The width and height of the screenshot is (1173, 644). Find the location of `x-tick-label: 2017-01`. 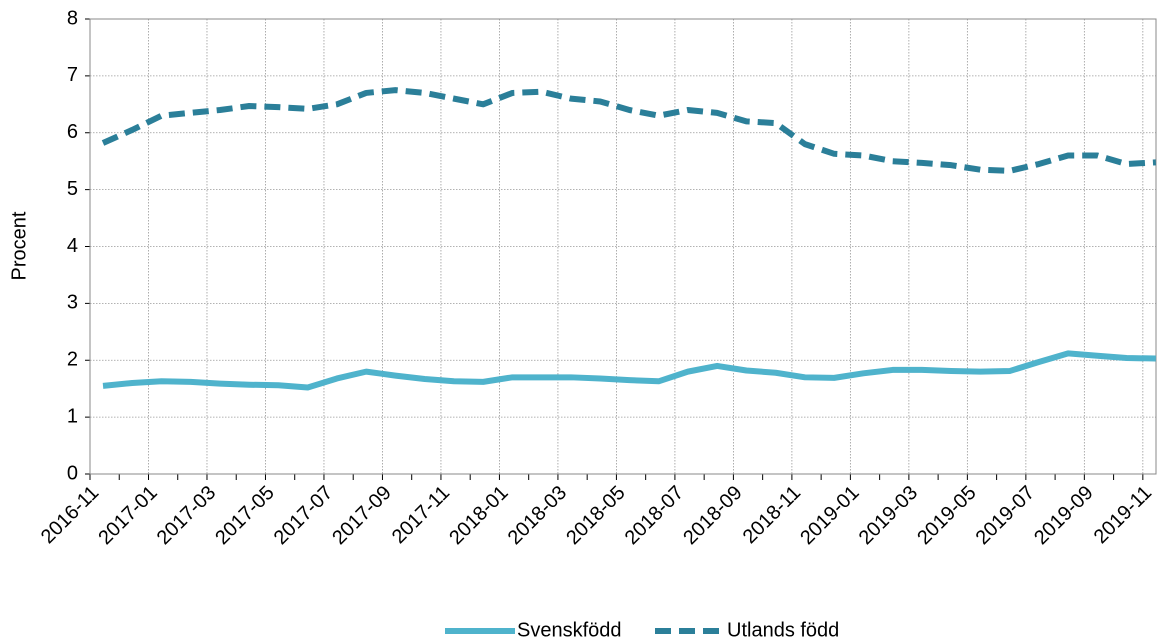

x-tick-label: 2017-01 is located at coordinates (127, 515).